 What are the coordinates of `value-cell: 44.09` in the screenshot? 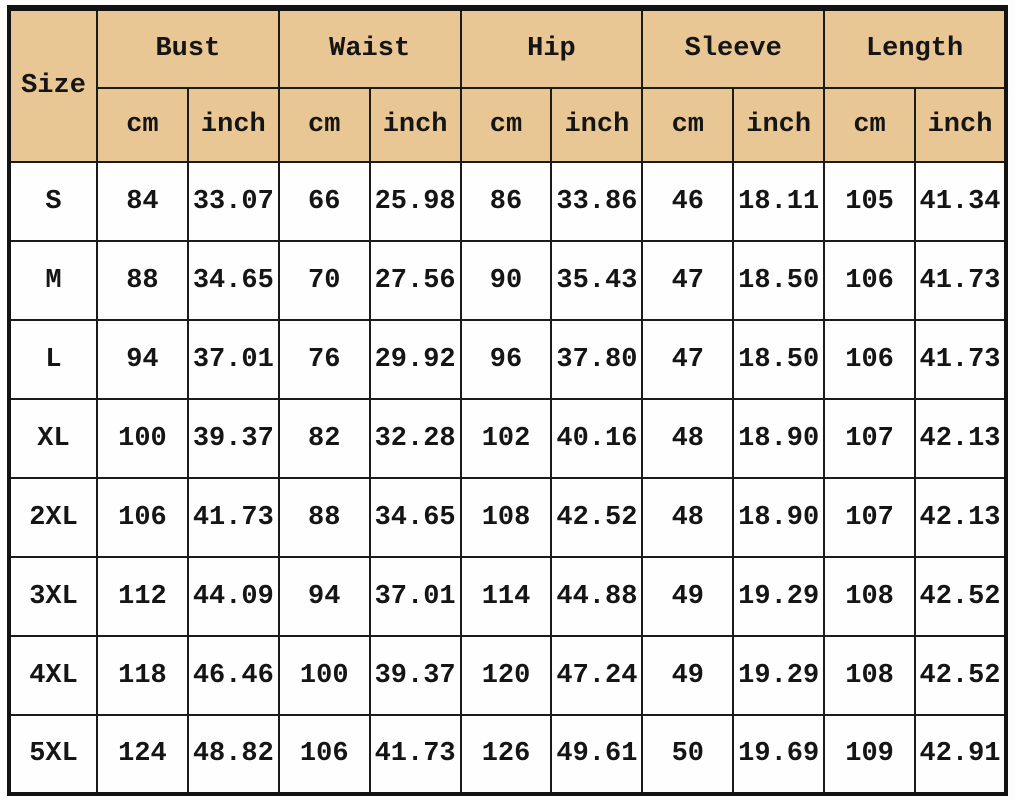 It's located at (233, 596).